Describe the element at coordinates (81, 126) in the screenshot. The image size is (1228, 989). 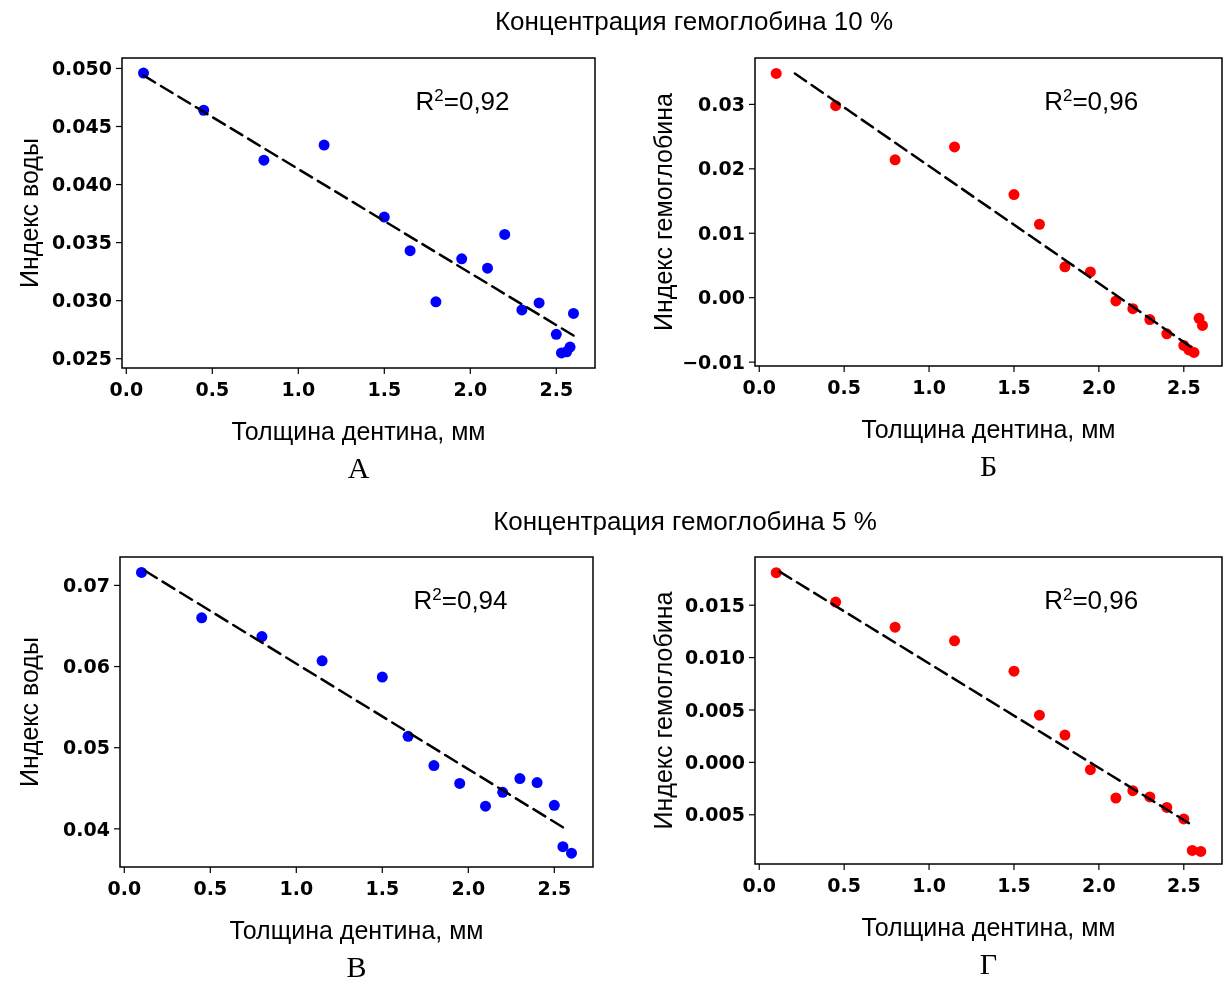
I see `y-tick-label: 0.045` at that location.